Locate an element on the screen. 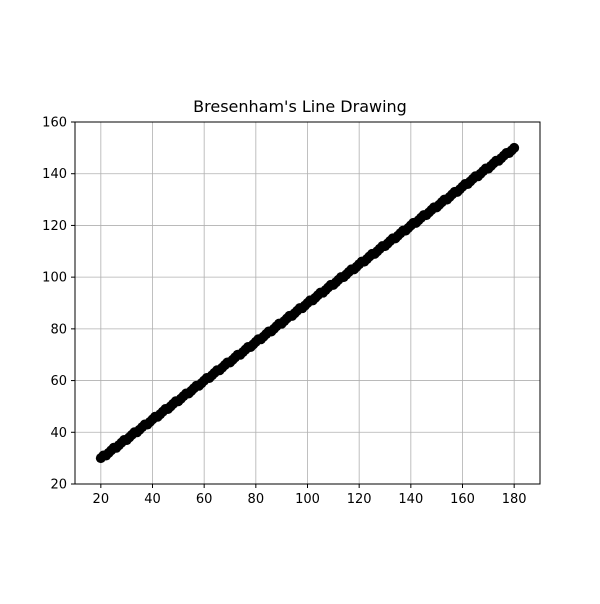 Image resolution: width=600 pixels, height=604 pixels. y-tick-label: 80 is located at coordinates (58, 329).